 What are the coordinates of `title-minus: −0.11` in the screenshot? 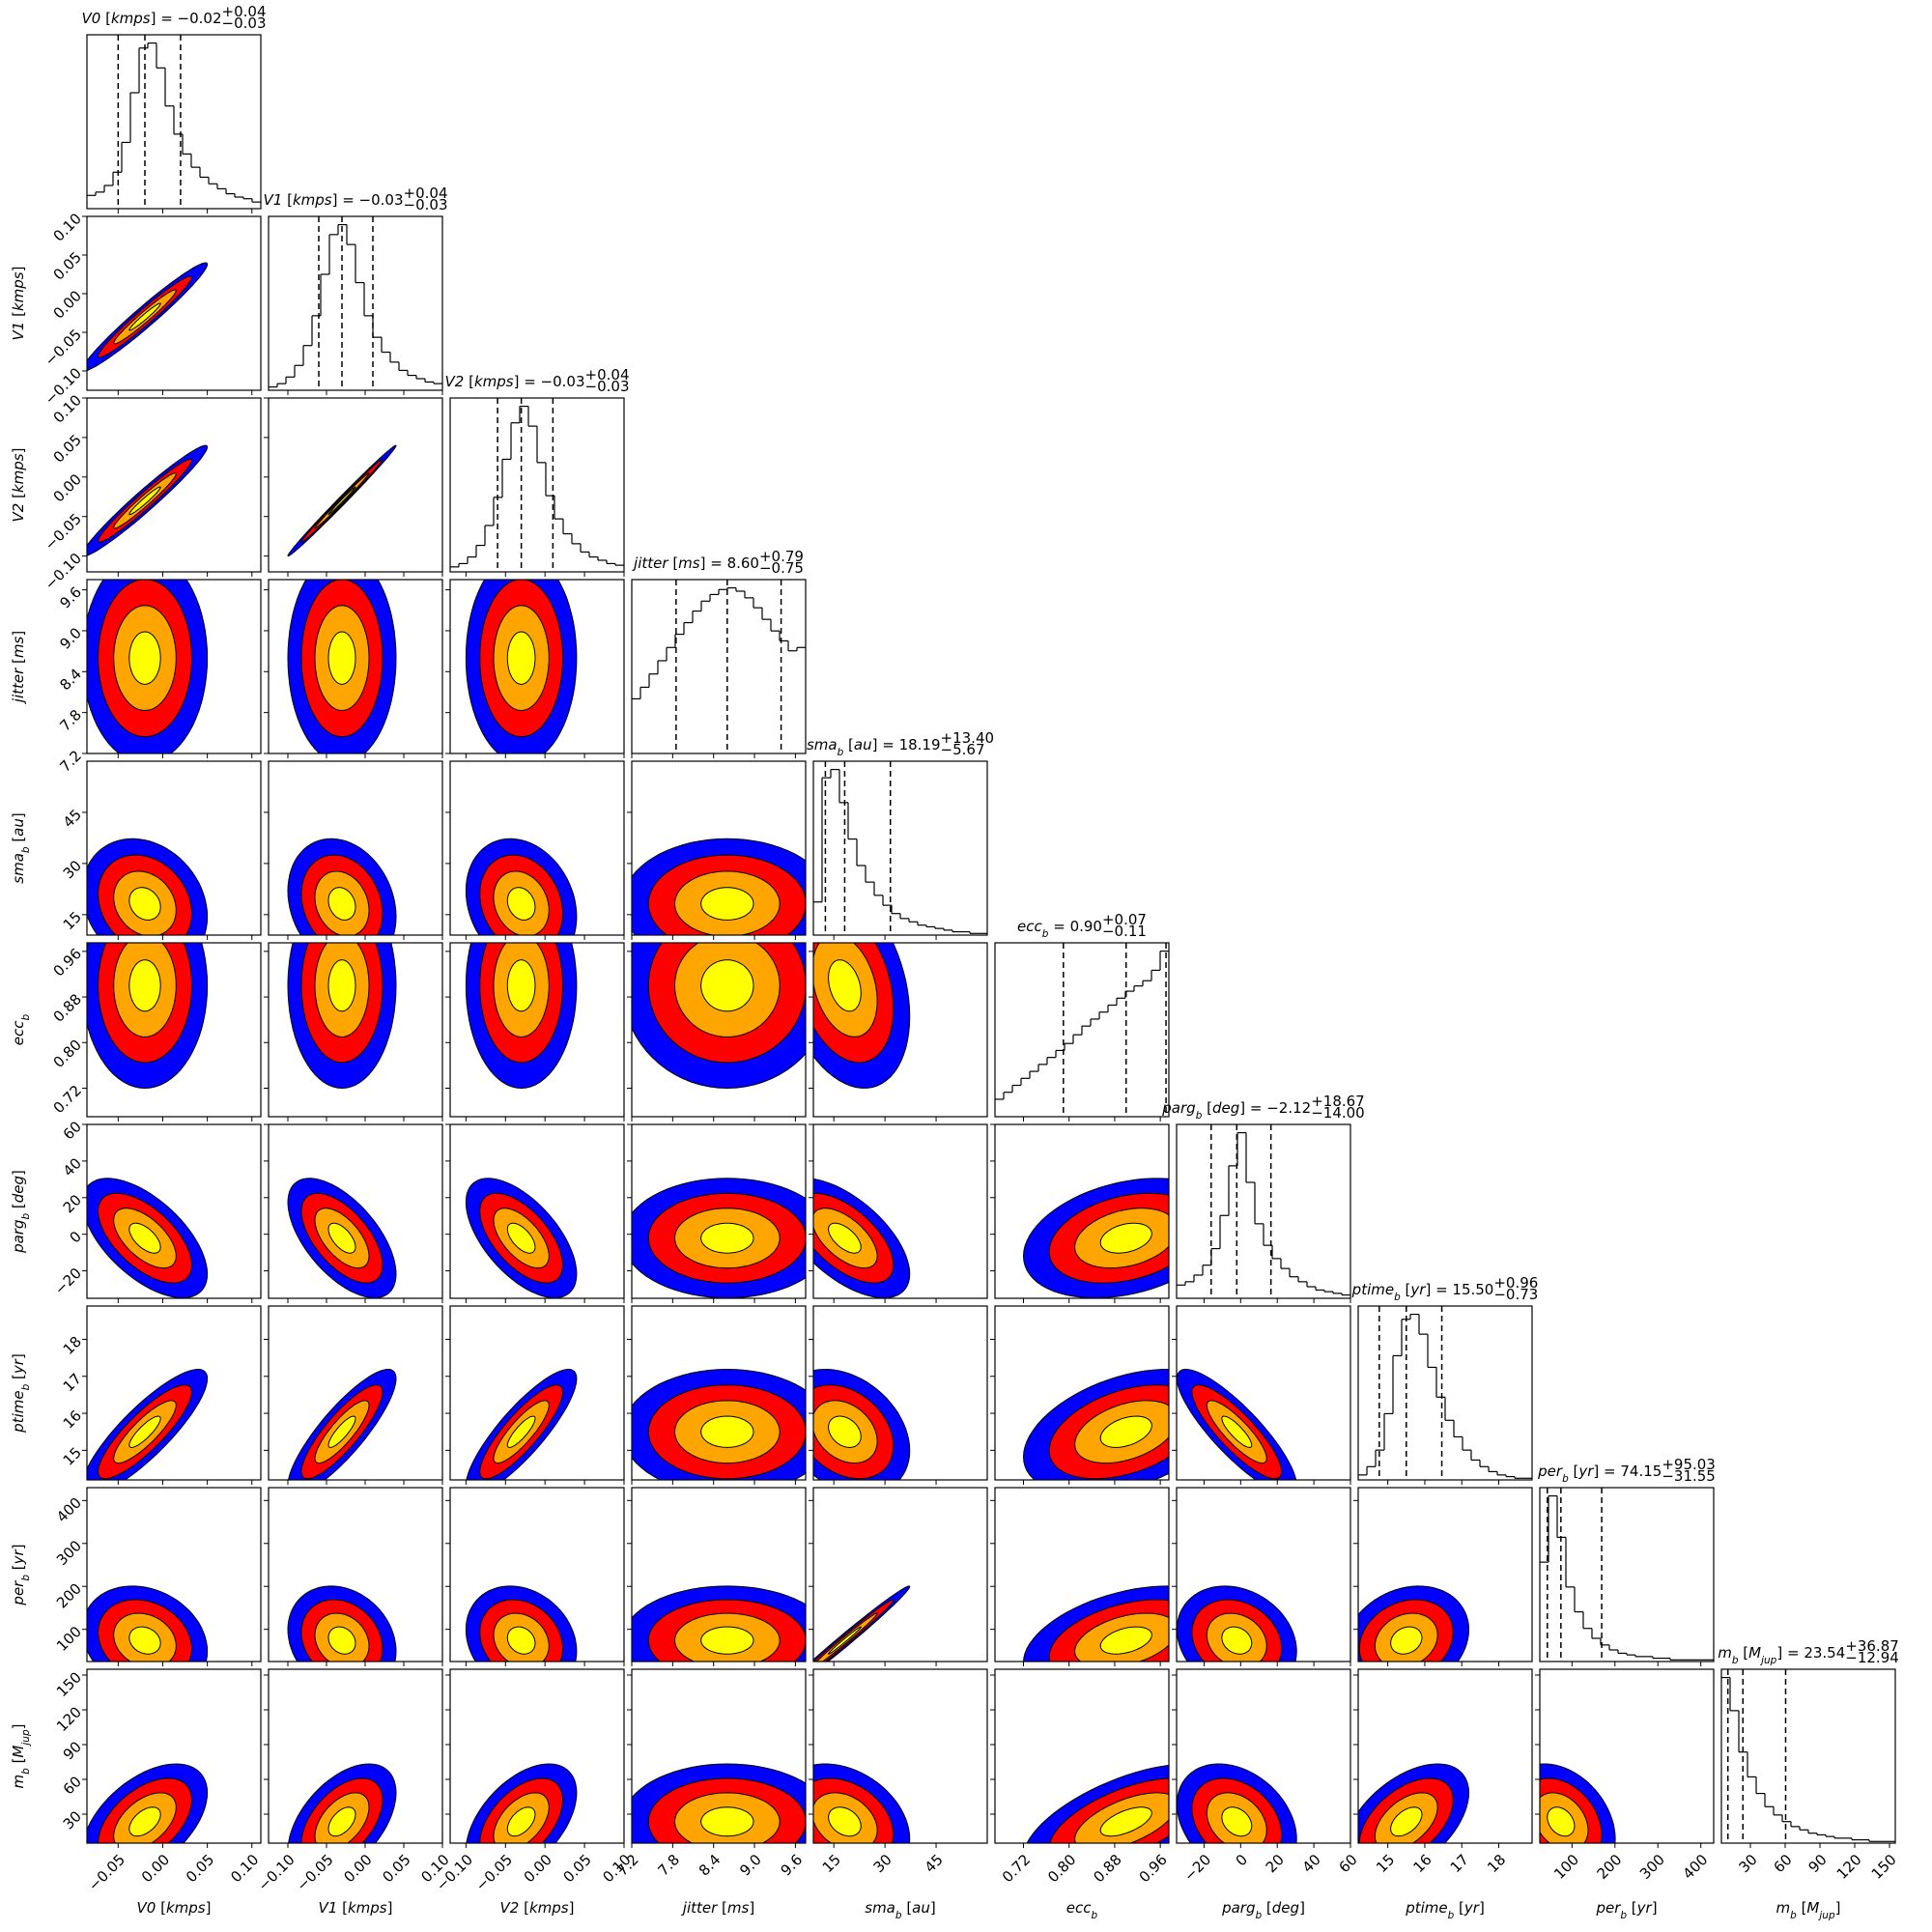 It's located at (1124, 931).